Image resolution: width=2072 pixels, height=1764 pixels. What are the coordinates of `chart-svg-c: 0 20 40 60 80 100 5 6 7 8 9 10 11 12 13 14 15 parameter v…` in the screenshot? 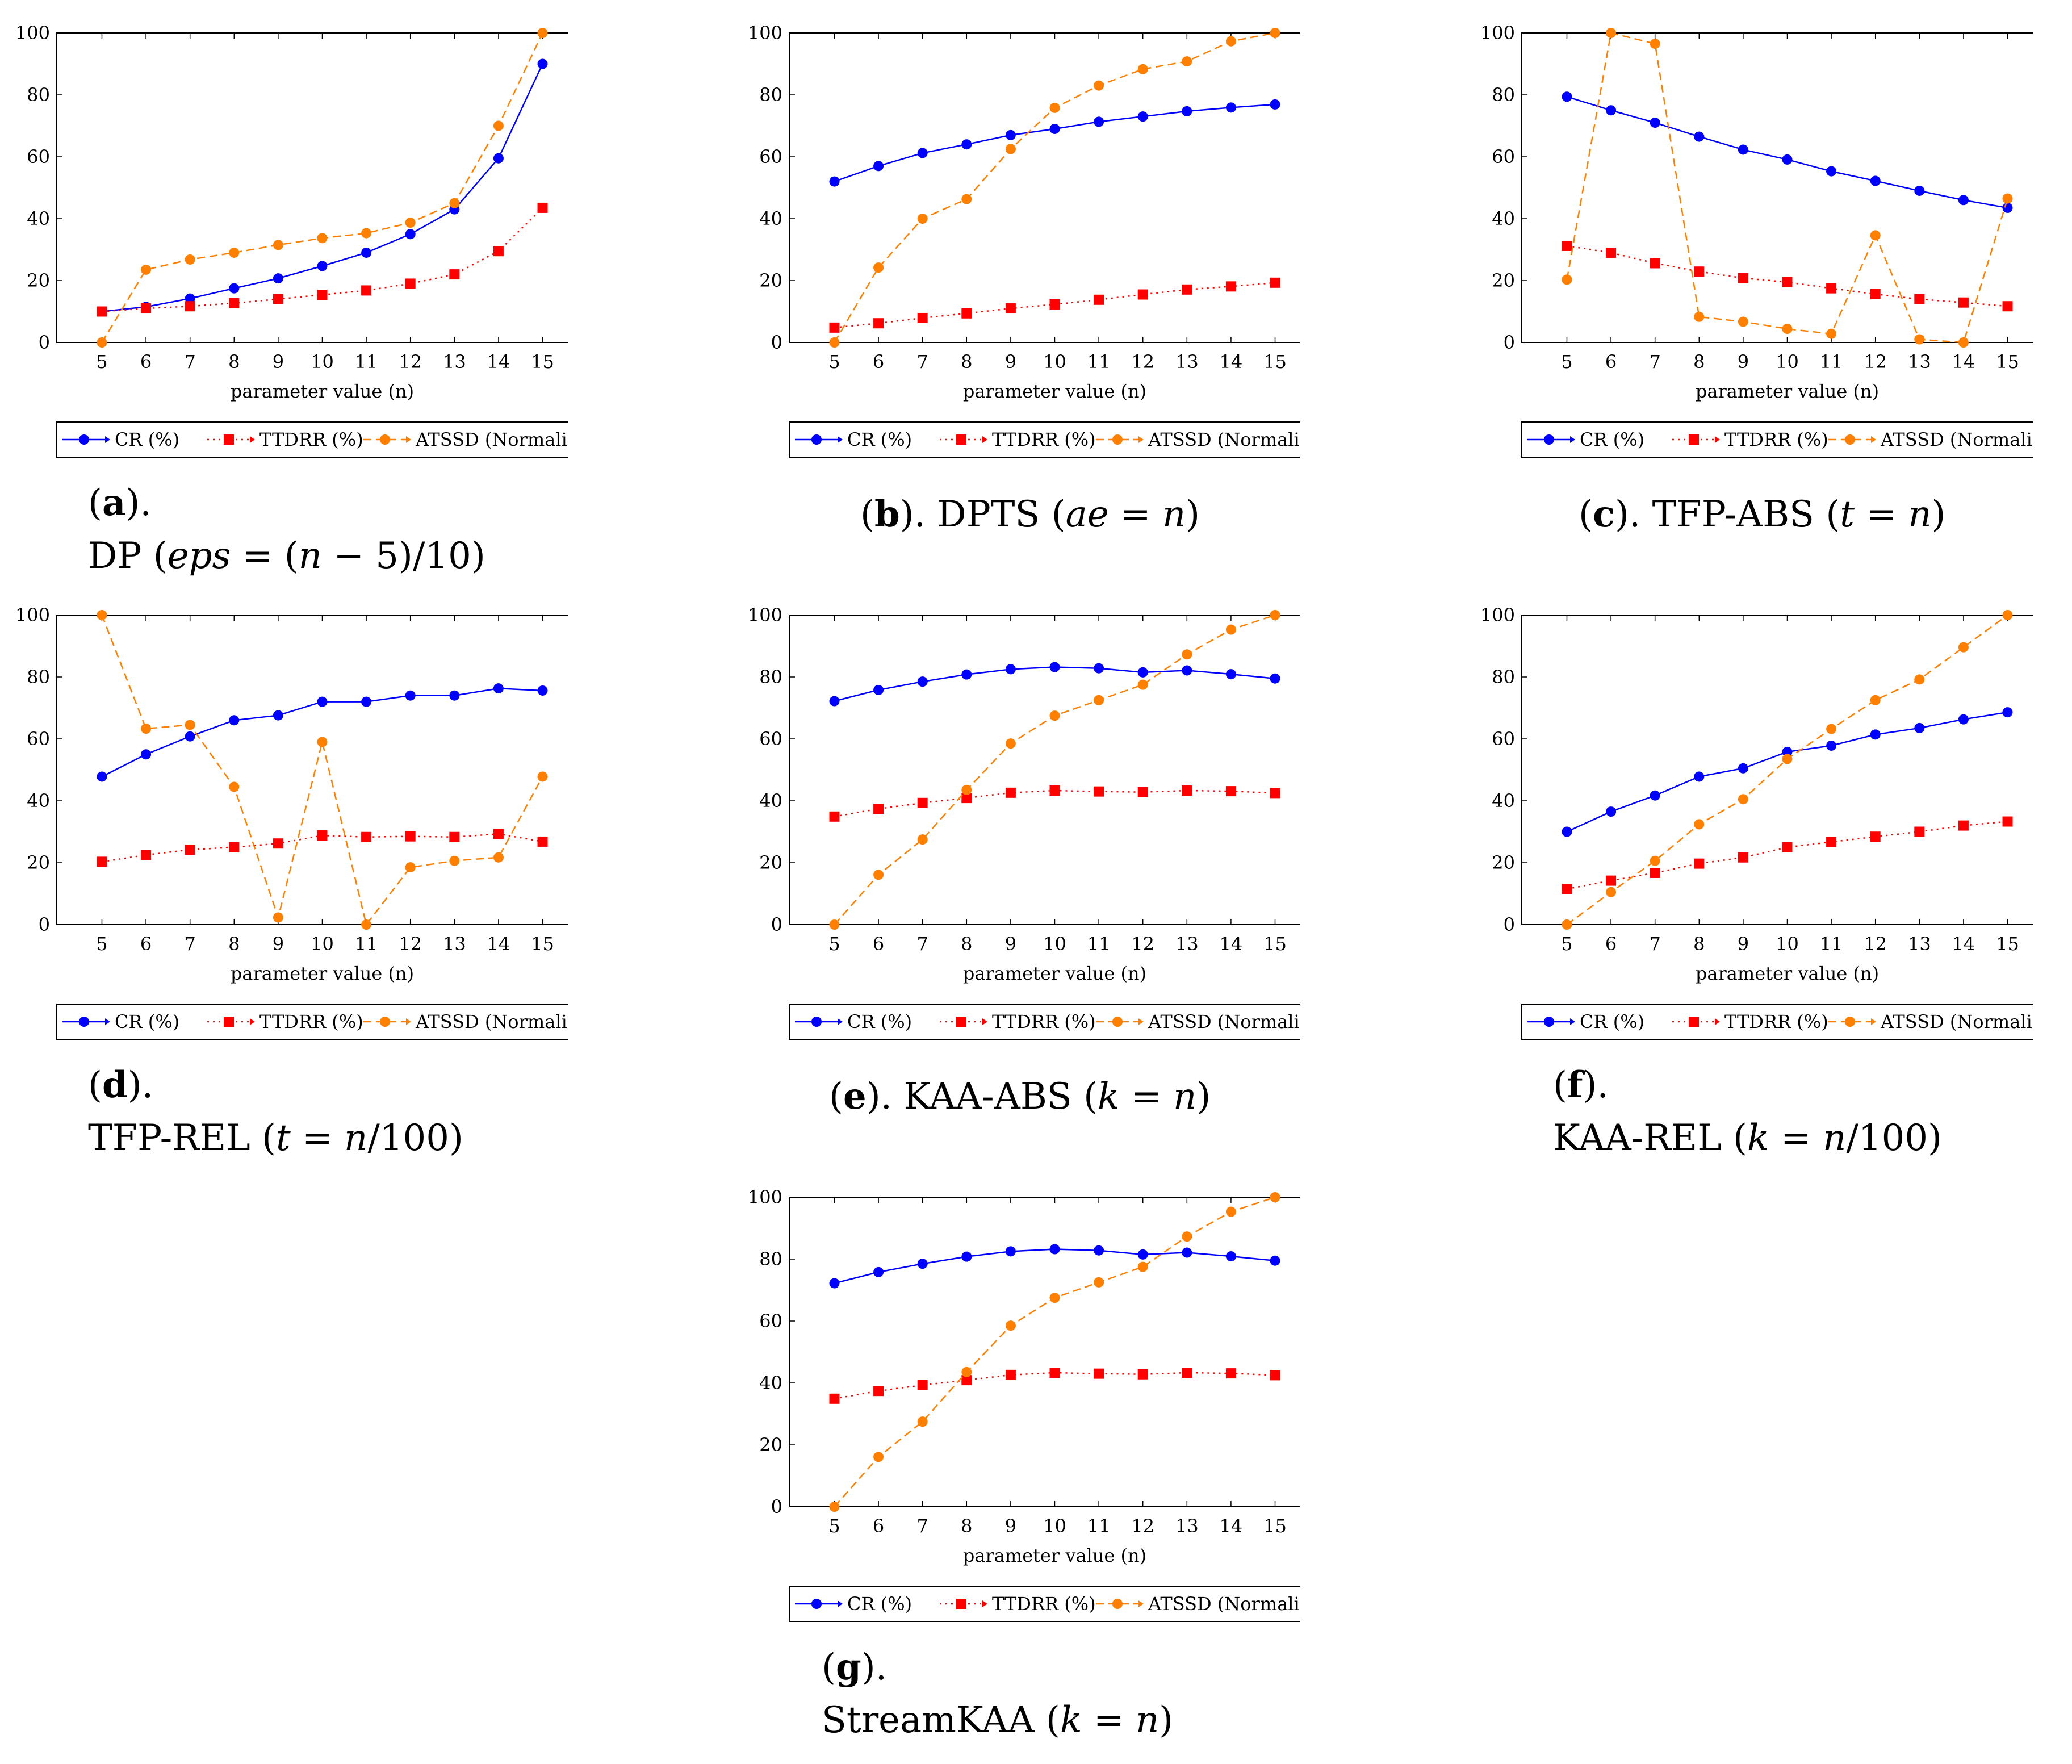 It's located at (1757, 240).